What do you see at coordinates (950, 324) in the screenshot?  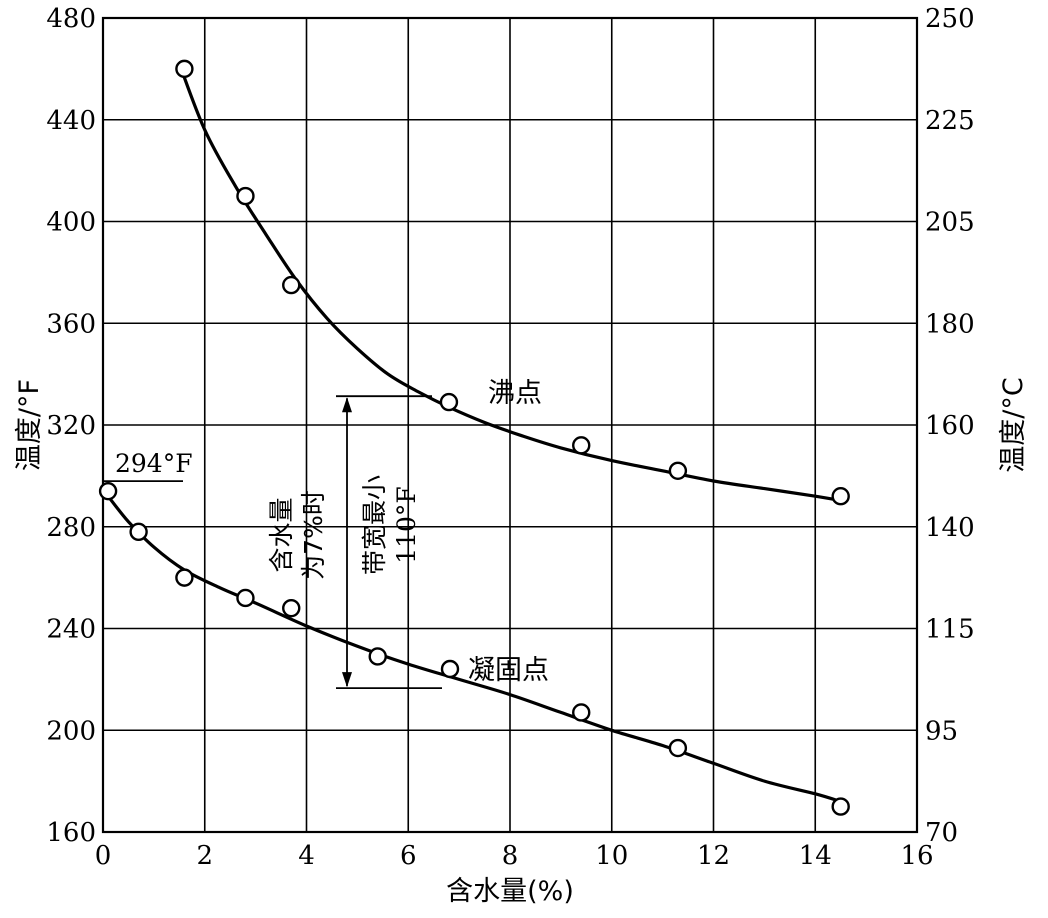 I see `y-right-tick-label-5: 180` at bounding box center [950, 324].